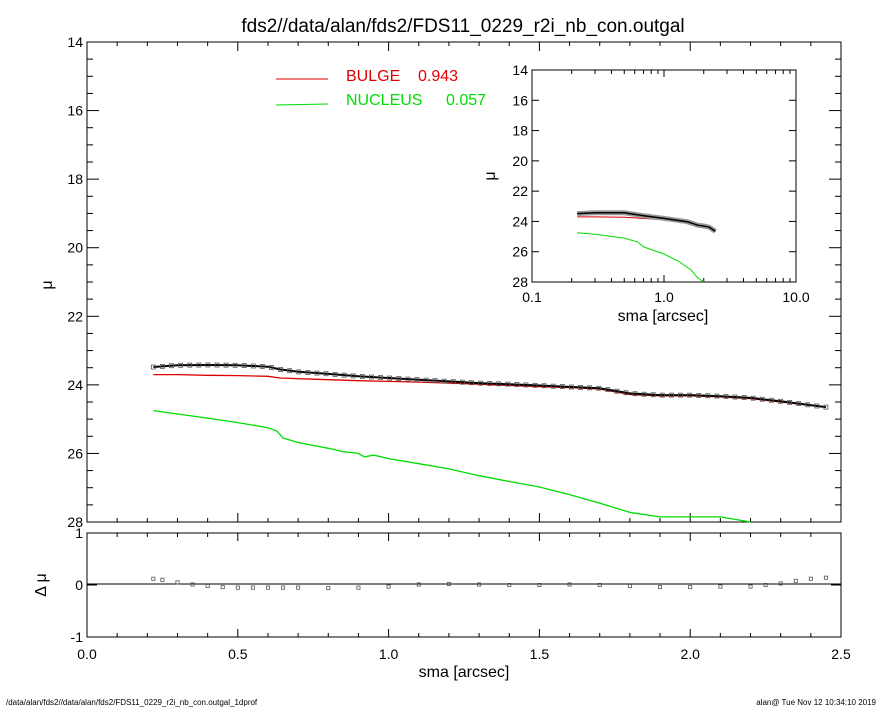 This screenshot has width=885, height=708. What do you see at coordinates (520, 161) in the screenshot?
I see `inset-y-tick-label: 20` at bounding box center [520, 161].